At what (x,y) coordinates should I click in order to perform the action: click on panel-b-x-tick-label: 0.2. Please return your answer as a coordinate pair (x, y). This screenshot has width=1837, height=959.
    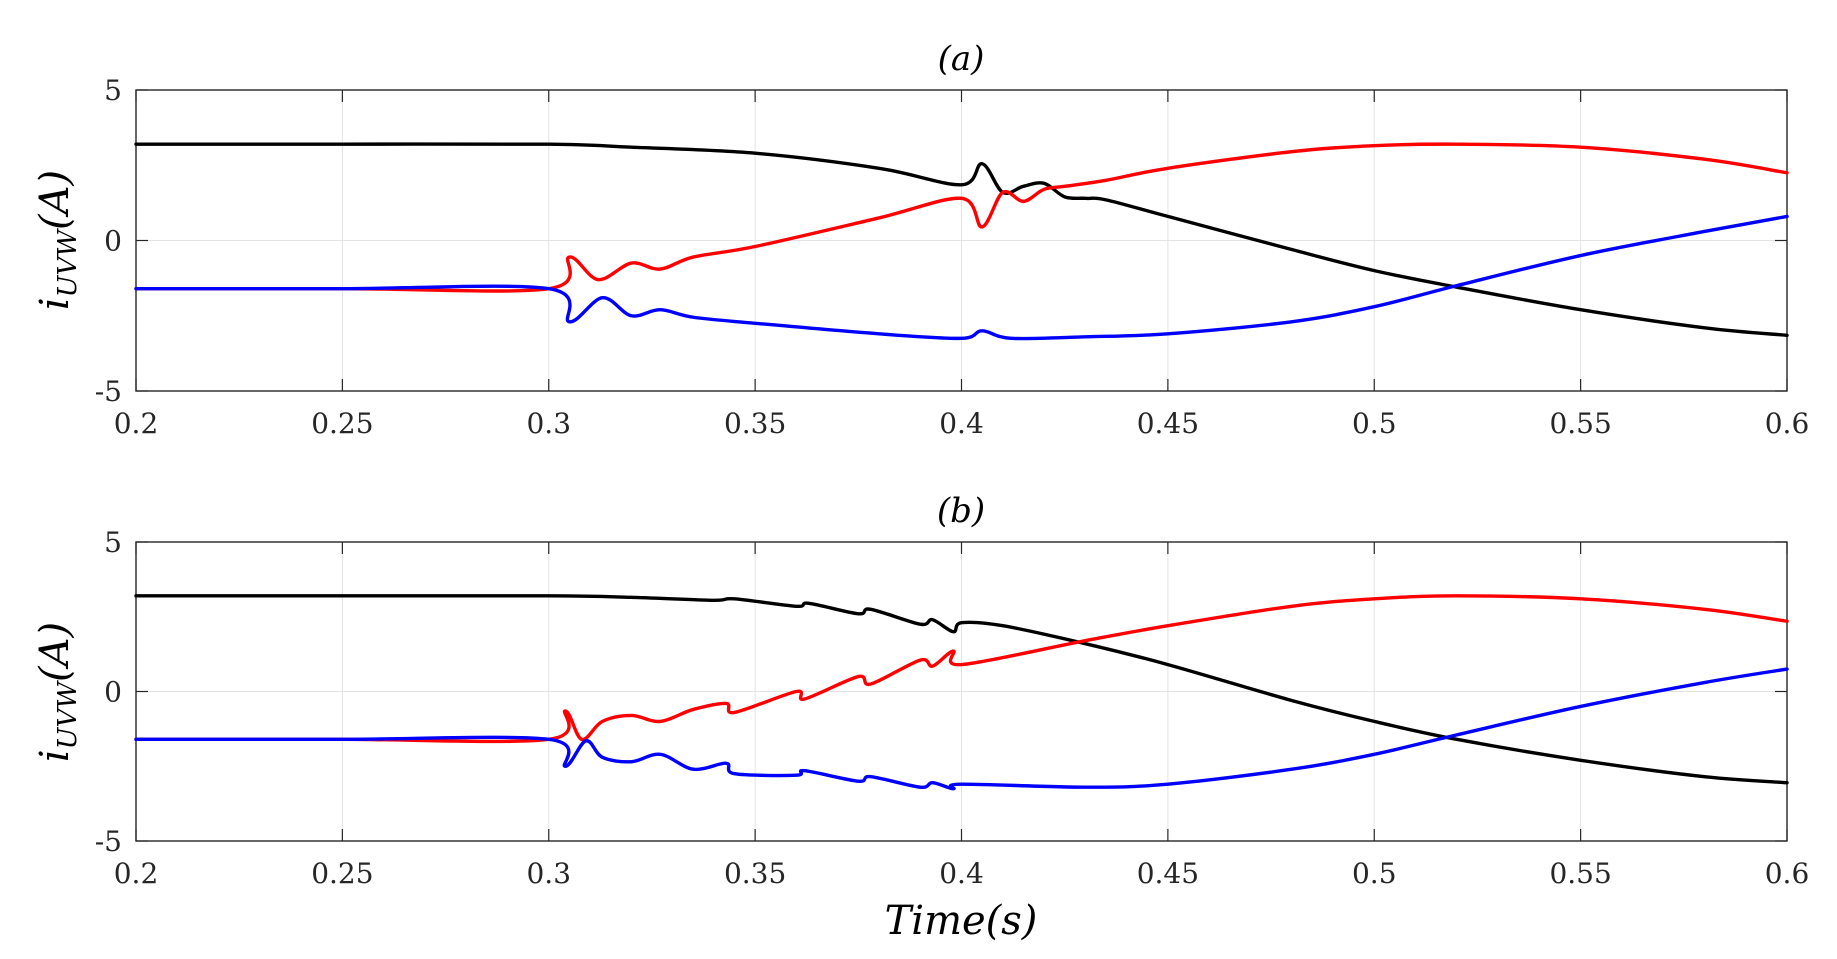
    Looking at the image, I should click on (136, 873).